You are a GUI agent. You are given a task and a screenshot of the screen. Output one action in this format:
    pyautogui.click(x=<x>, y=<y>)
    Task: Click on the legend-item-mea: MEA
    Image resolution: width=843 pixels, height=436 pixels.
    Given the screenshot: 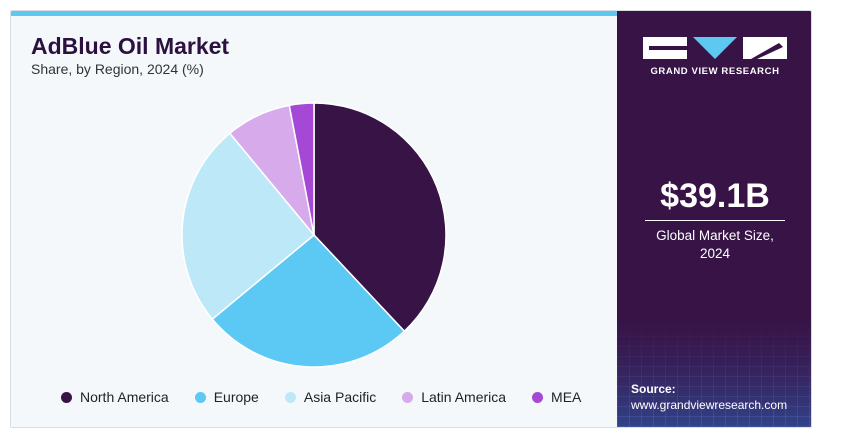 What is the action you would take?
    pyautogui.click(x=556, y=397)
    